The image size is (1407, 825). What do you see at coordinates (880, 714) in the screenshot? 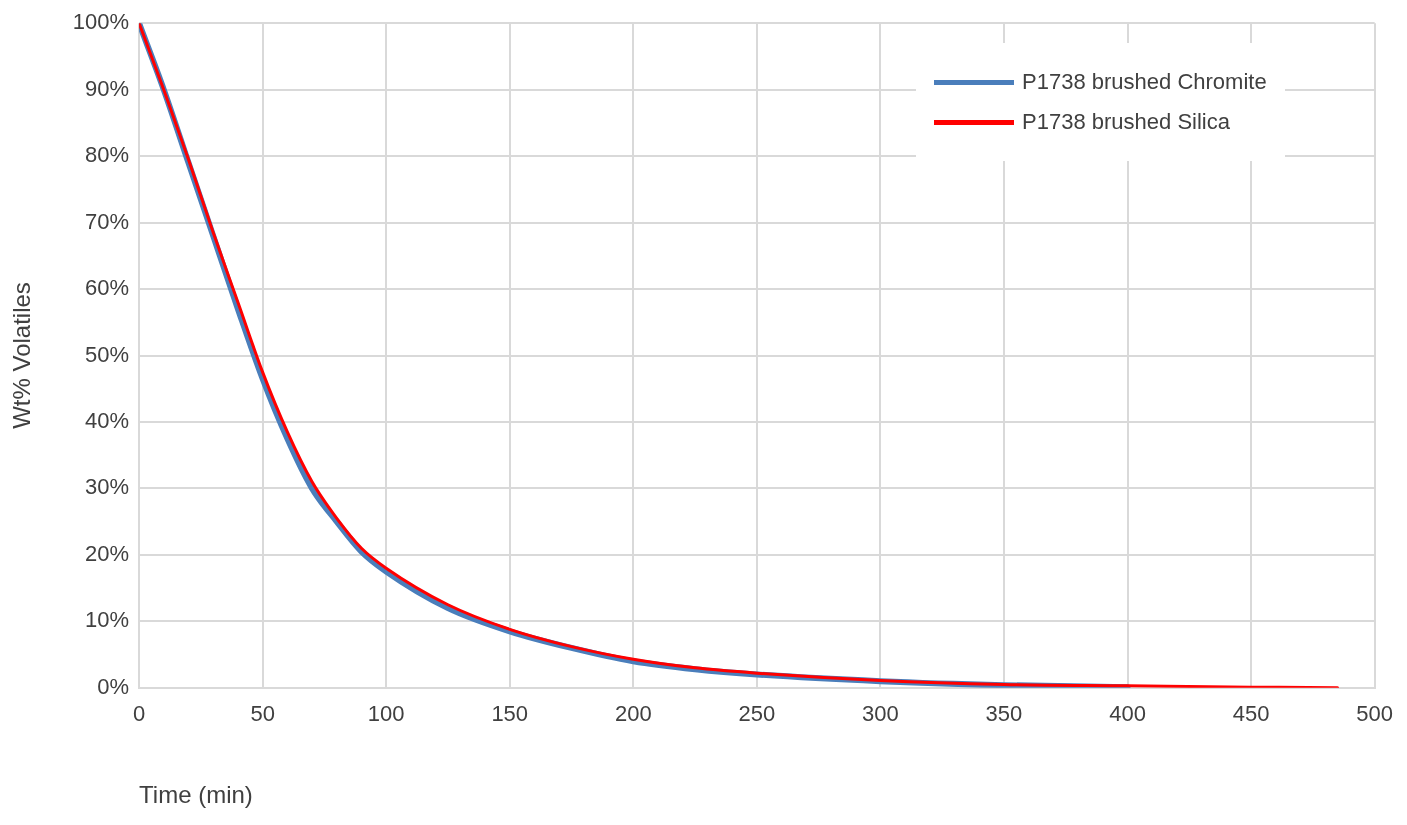
I see `x-tick-label: 300` at bounding box center [880, 714].